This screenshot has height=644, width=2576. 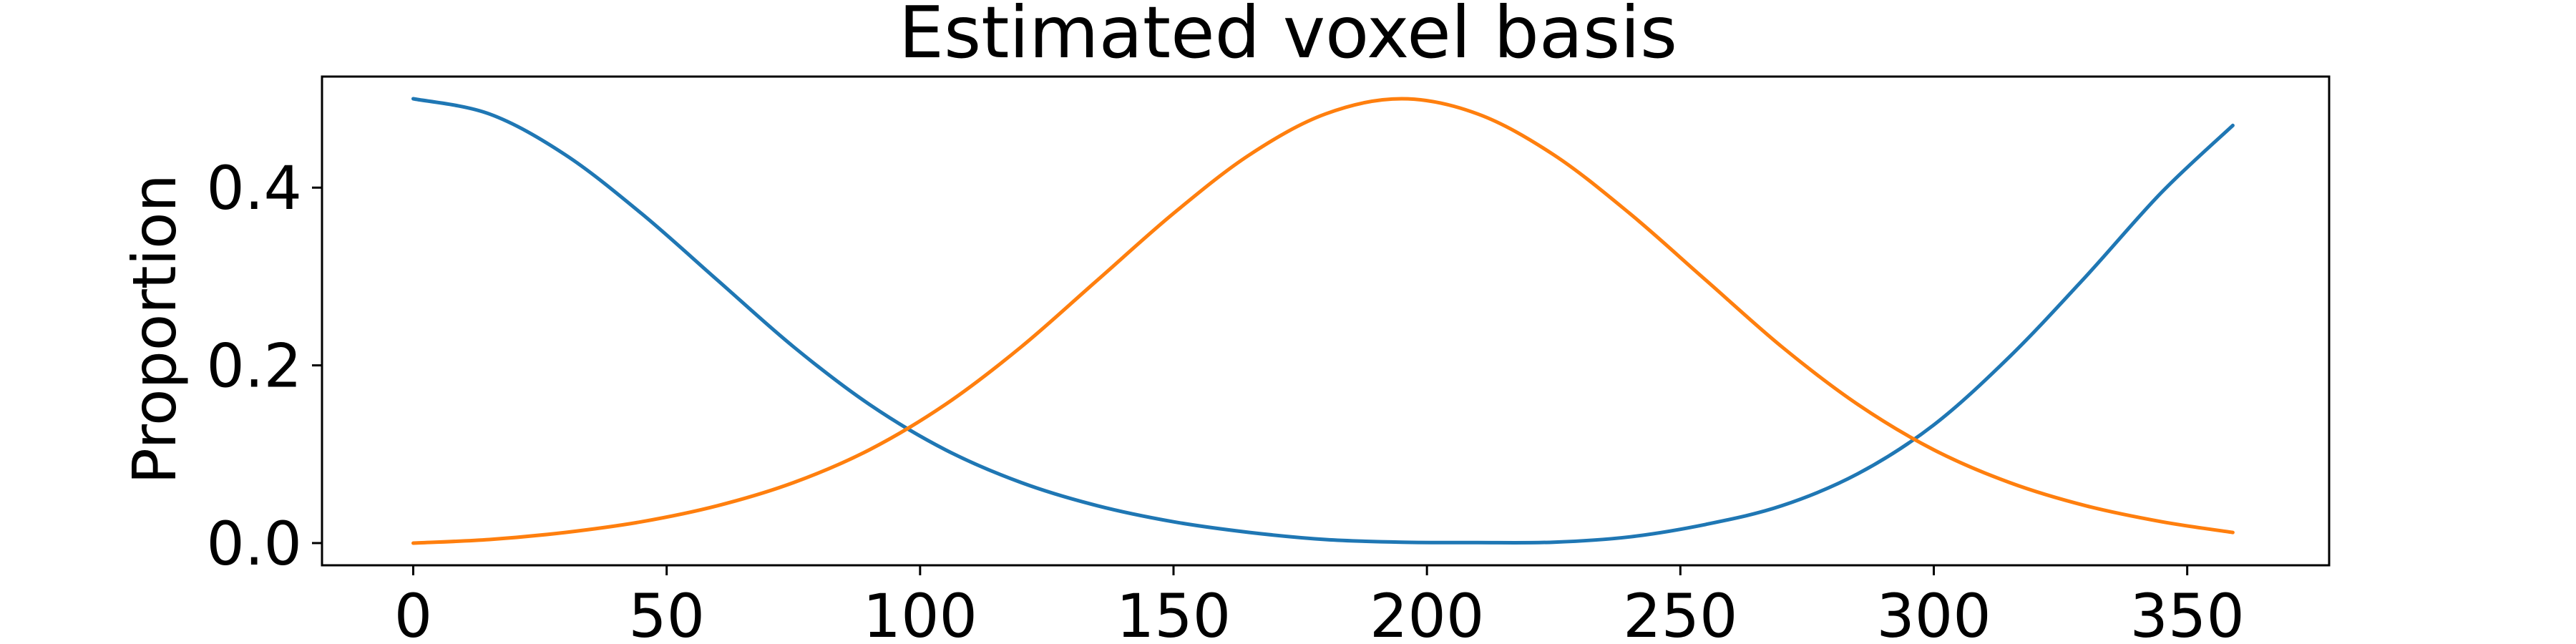 What do you see at coordinates (2186, 612) in the screenshot?
I see `x-tick-label: 350` at bounding box center [2186, 612].